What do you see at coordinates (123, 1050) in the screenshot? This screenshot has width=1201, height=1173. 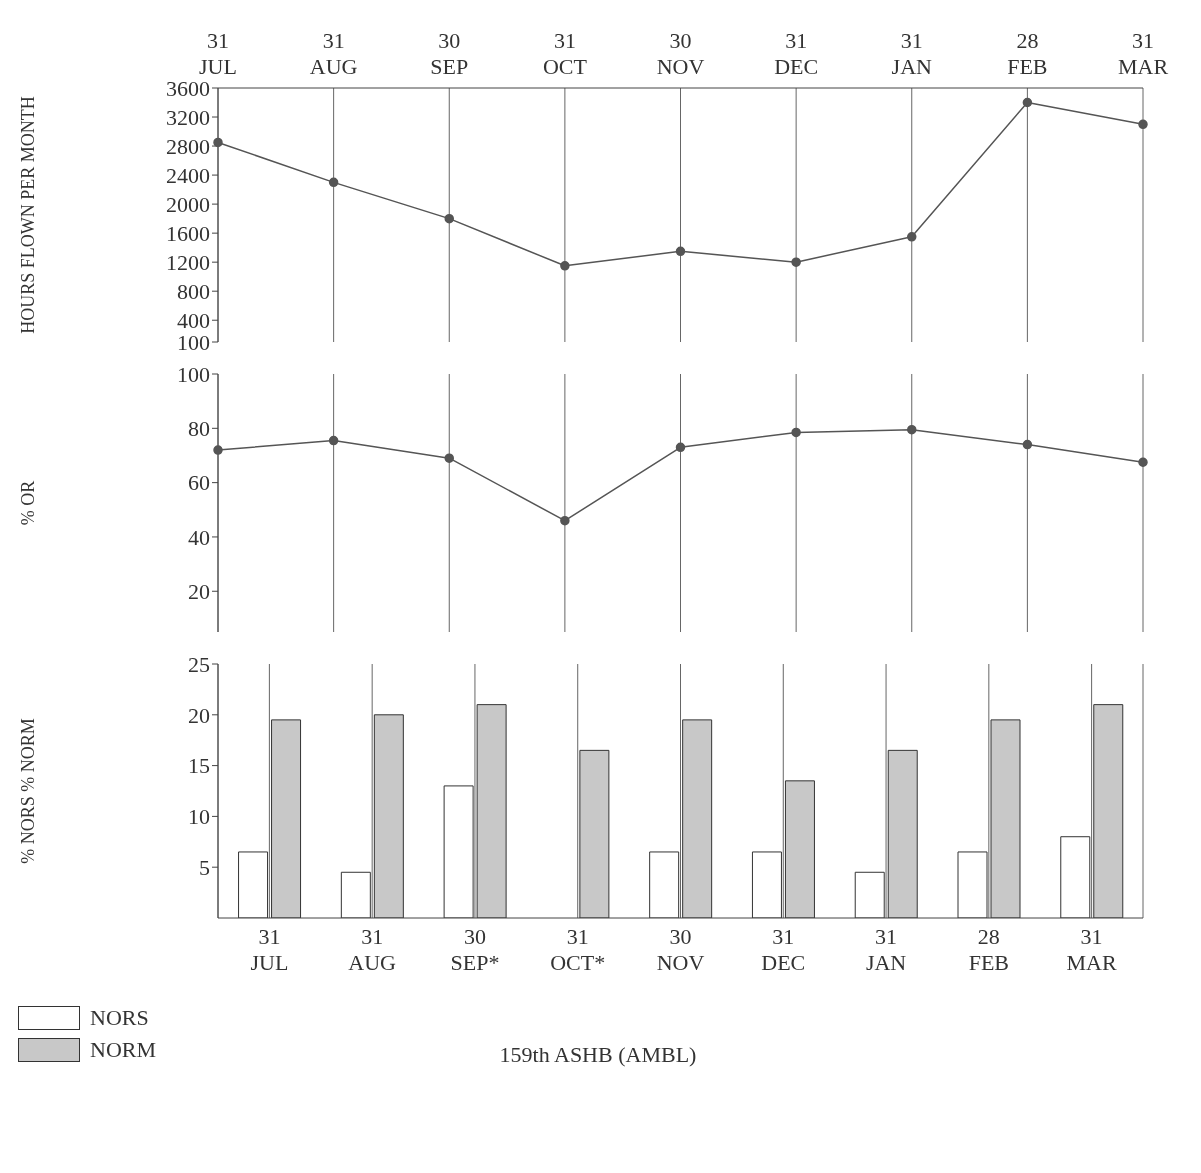 I see `legend-label: NORM` at bounding box center [123, 1050].